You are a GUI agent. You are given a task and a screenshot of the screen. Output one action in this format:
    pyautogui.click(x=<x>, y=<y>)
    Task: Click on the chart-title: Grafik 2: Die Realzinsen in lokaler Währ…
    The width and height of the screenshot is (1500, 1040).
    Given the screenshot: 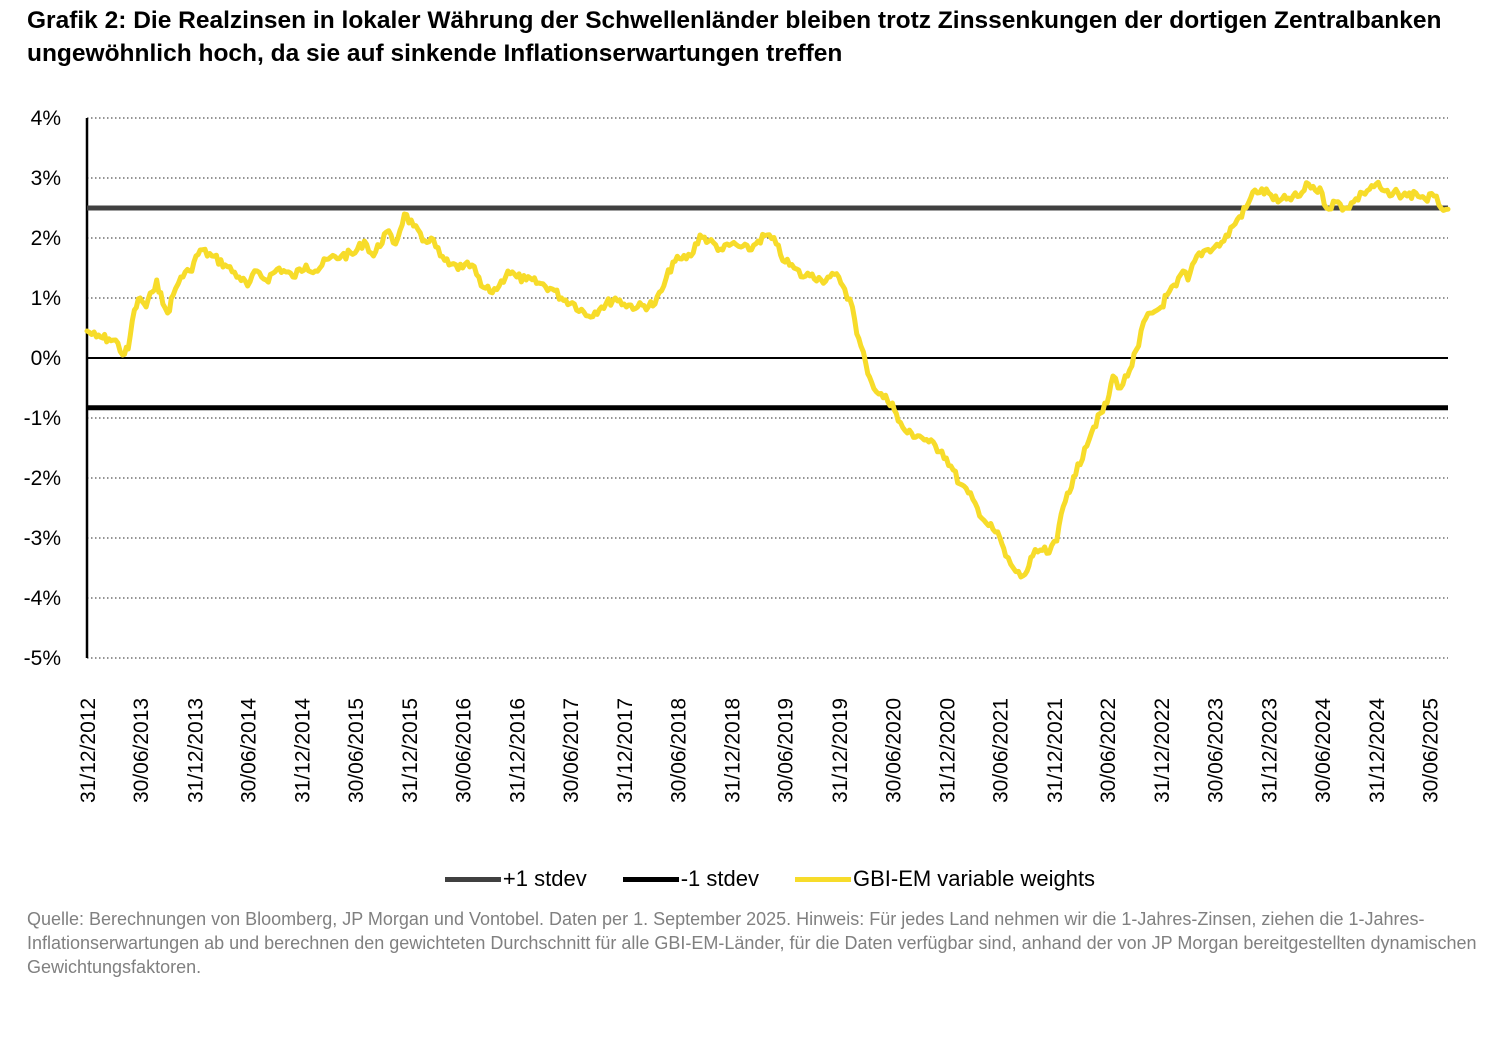 What is the action you would take?
    pyautogui.click(x=734, y=37)
    